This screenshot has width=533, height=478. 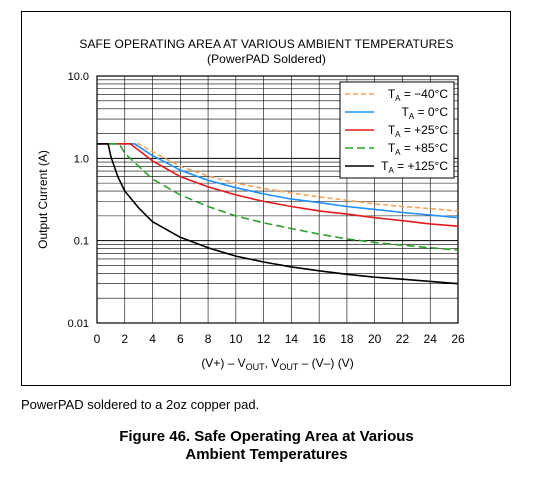 What do you see at coordinates (292, 339) in the screenshot?
I see `x-tick-label: 14` at bounding box center [292, 339].